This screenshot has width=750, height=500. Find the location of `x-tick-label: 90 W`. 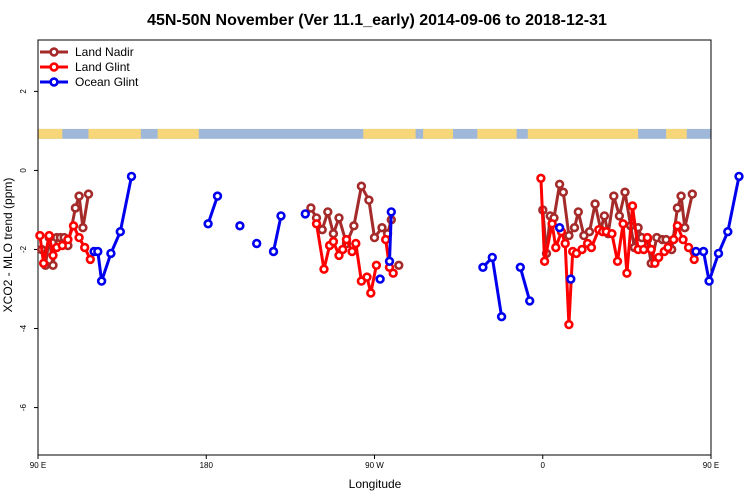

x-tick-label: 90 W is located at coordinates (374, 465).